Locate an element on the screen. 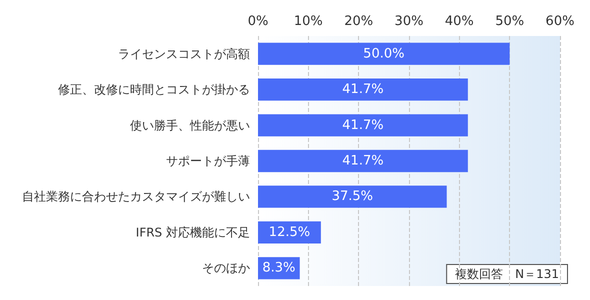  x-tick-label: 20% is located at coordinates (359, 21).